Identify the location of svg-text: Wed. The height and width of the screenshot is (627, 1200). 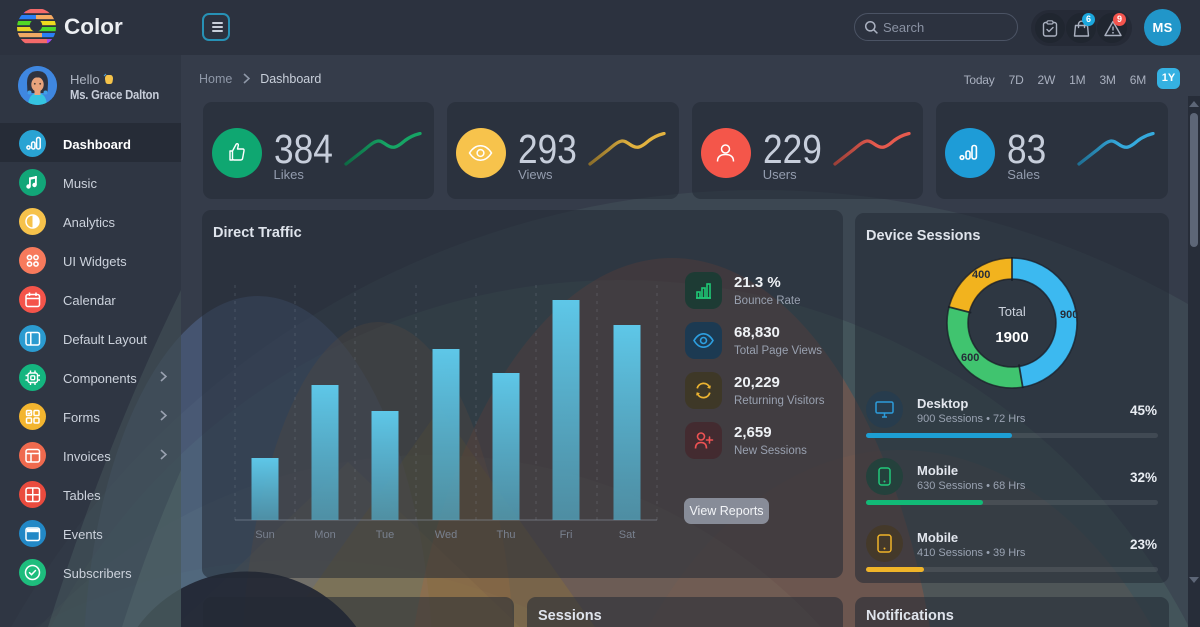
(446, 535).